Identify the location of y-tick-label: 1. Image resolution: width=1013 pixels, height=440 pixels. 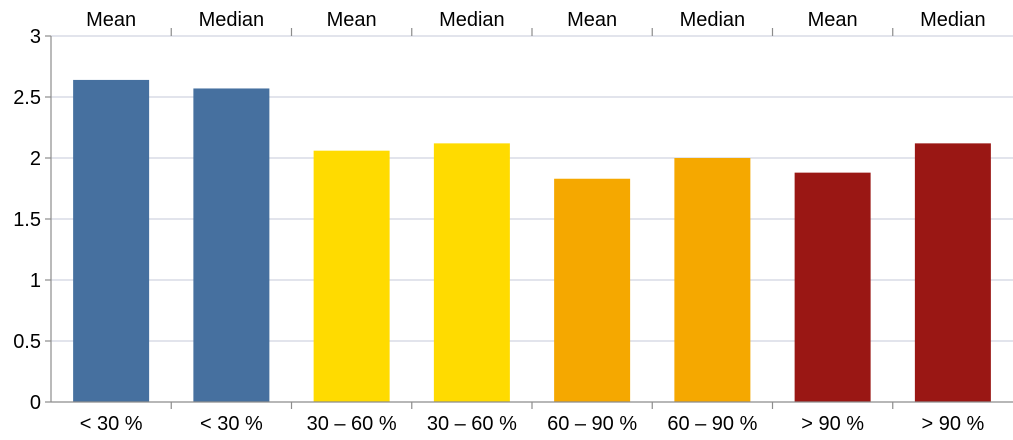
(35, 281).